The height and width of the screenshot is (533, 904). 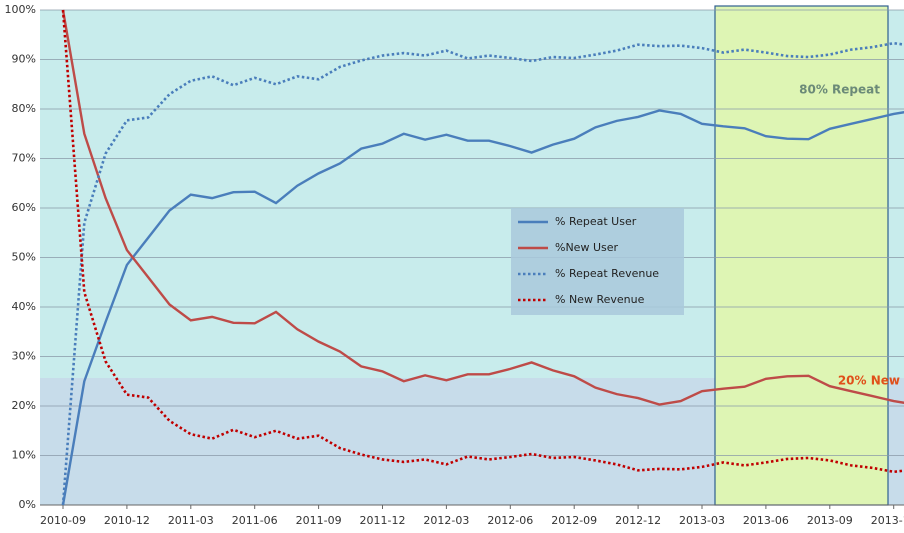 What do you see at coordinates (24, 108) in the screenshot?
I see `y-tick-label: 80%` at bounding box center [24, 108].